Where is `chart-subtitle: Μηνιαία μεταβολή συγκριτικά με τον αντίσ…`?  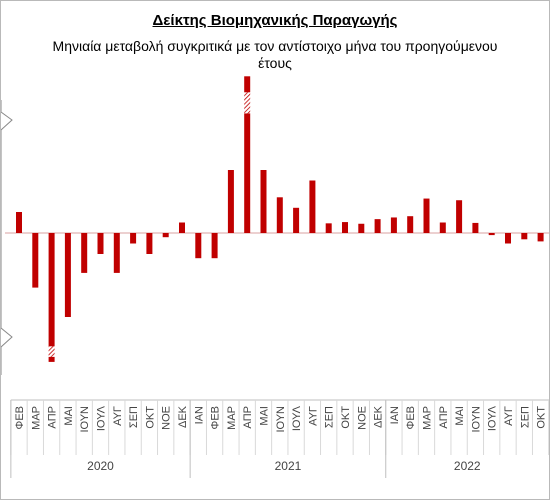 chart-subtitle: Μηνιαία μεταβολή συγκριτικά με τον αντίσ… is located at coordinates (275, 54).